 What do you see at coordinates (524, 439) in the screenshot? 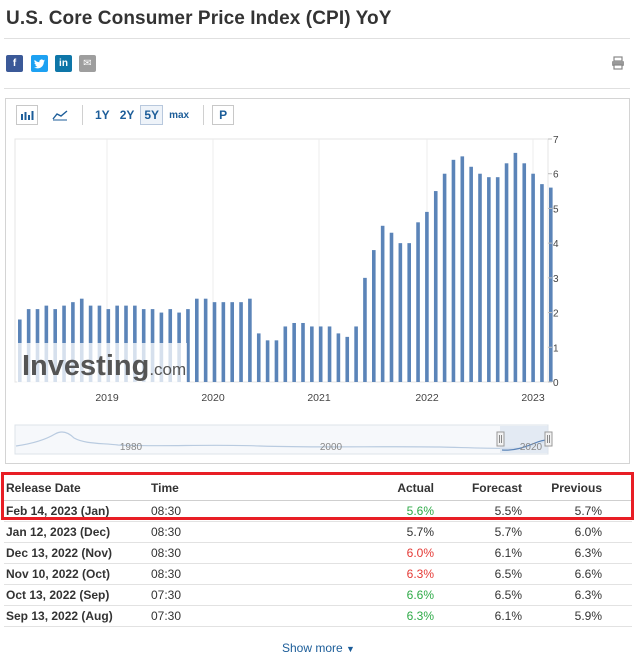
I see `navigator-selection` at bounding box center [524, 439].